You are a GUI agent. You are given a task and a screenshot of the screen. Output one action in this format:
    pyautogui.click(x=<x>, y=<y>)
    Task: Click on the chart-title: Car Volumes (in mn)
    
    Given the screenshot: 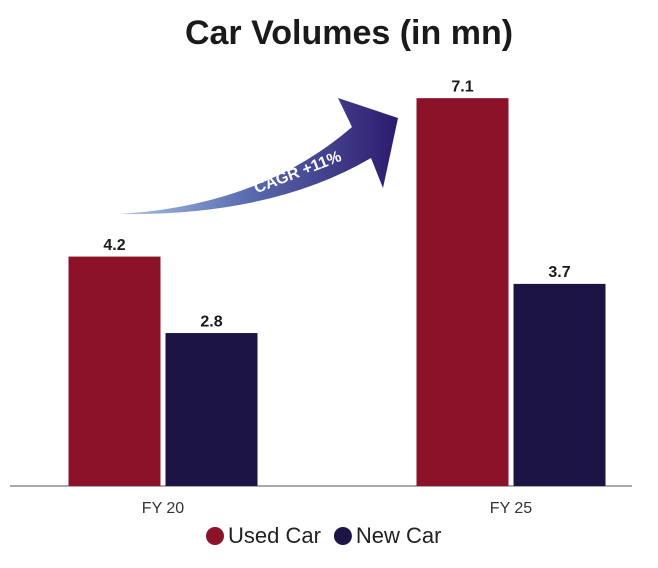 What is the action you would take?
    pyautogui.click(x=349, y=33)
    